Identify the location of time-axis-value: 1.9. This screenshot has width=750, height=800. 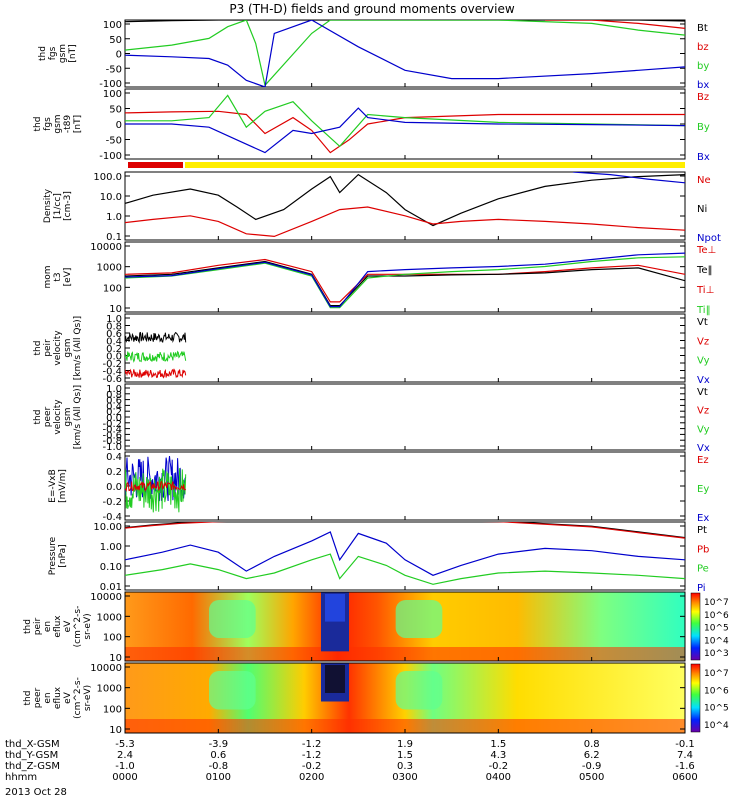
(405, 744).